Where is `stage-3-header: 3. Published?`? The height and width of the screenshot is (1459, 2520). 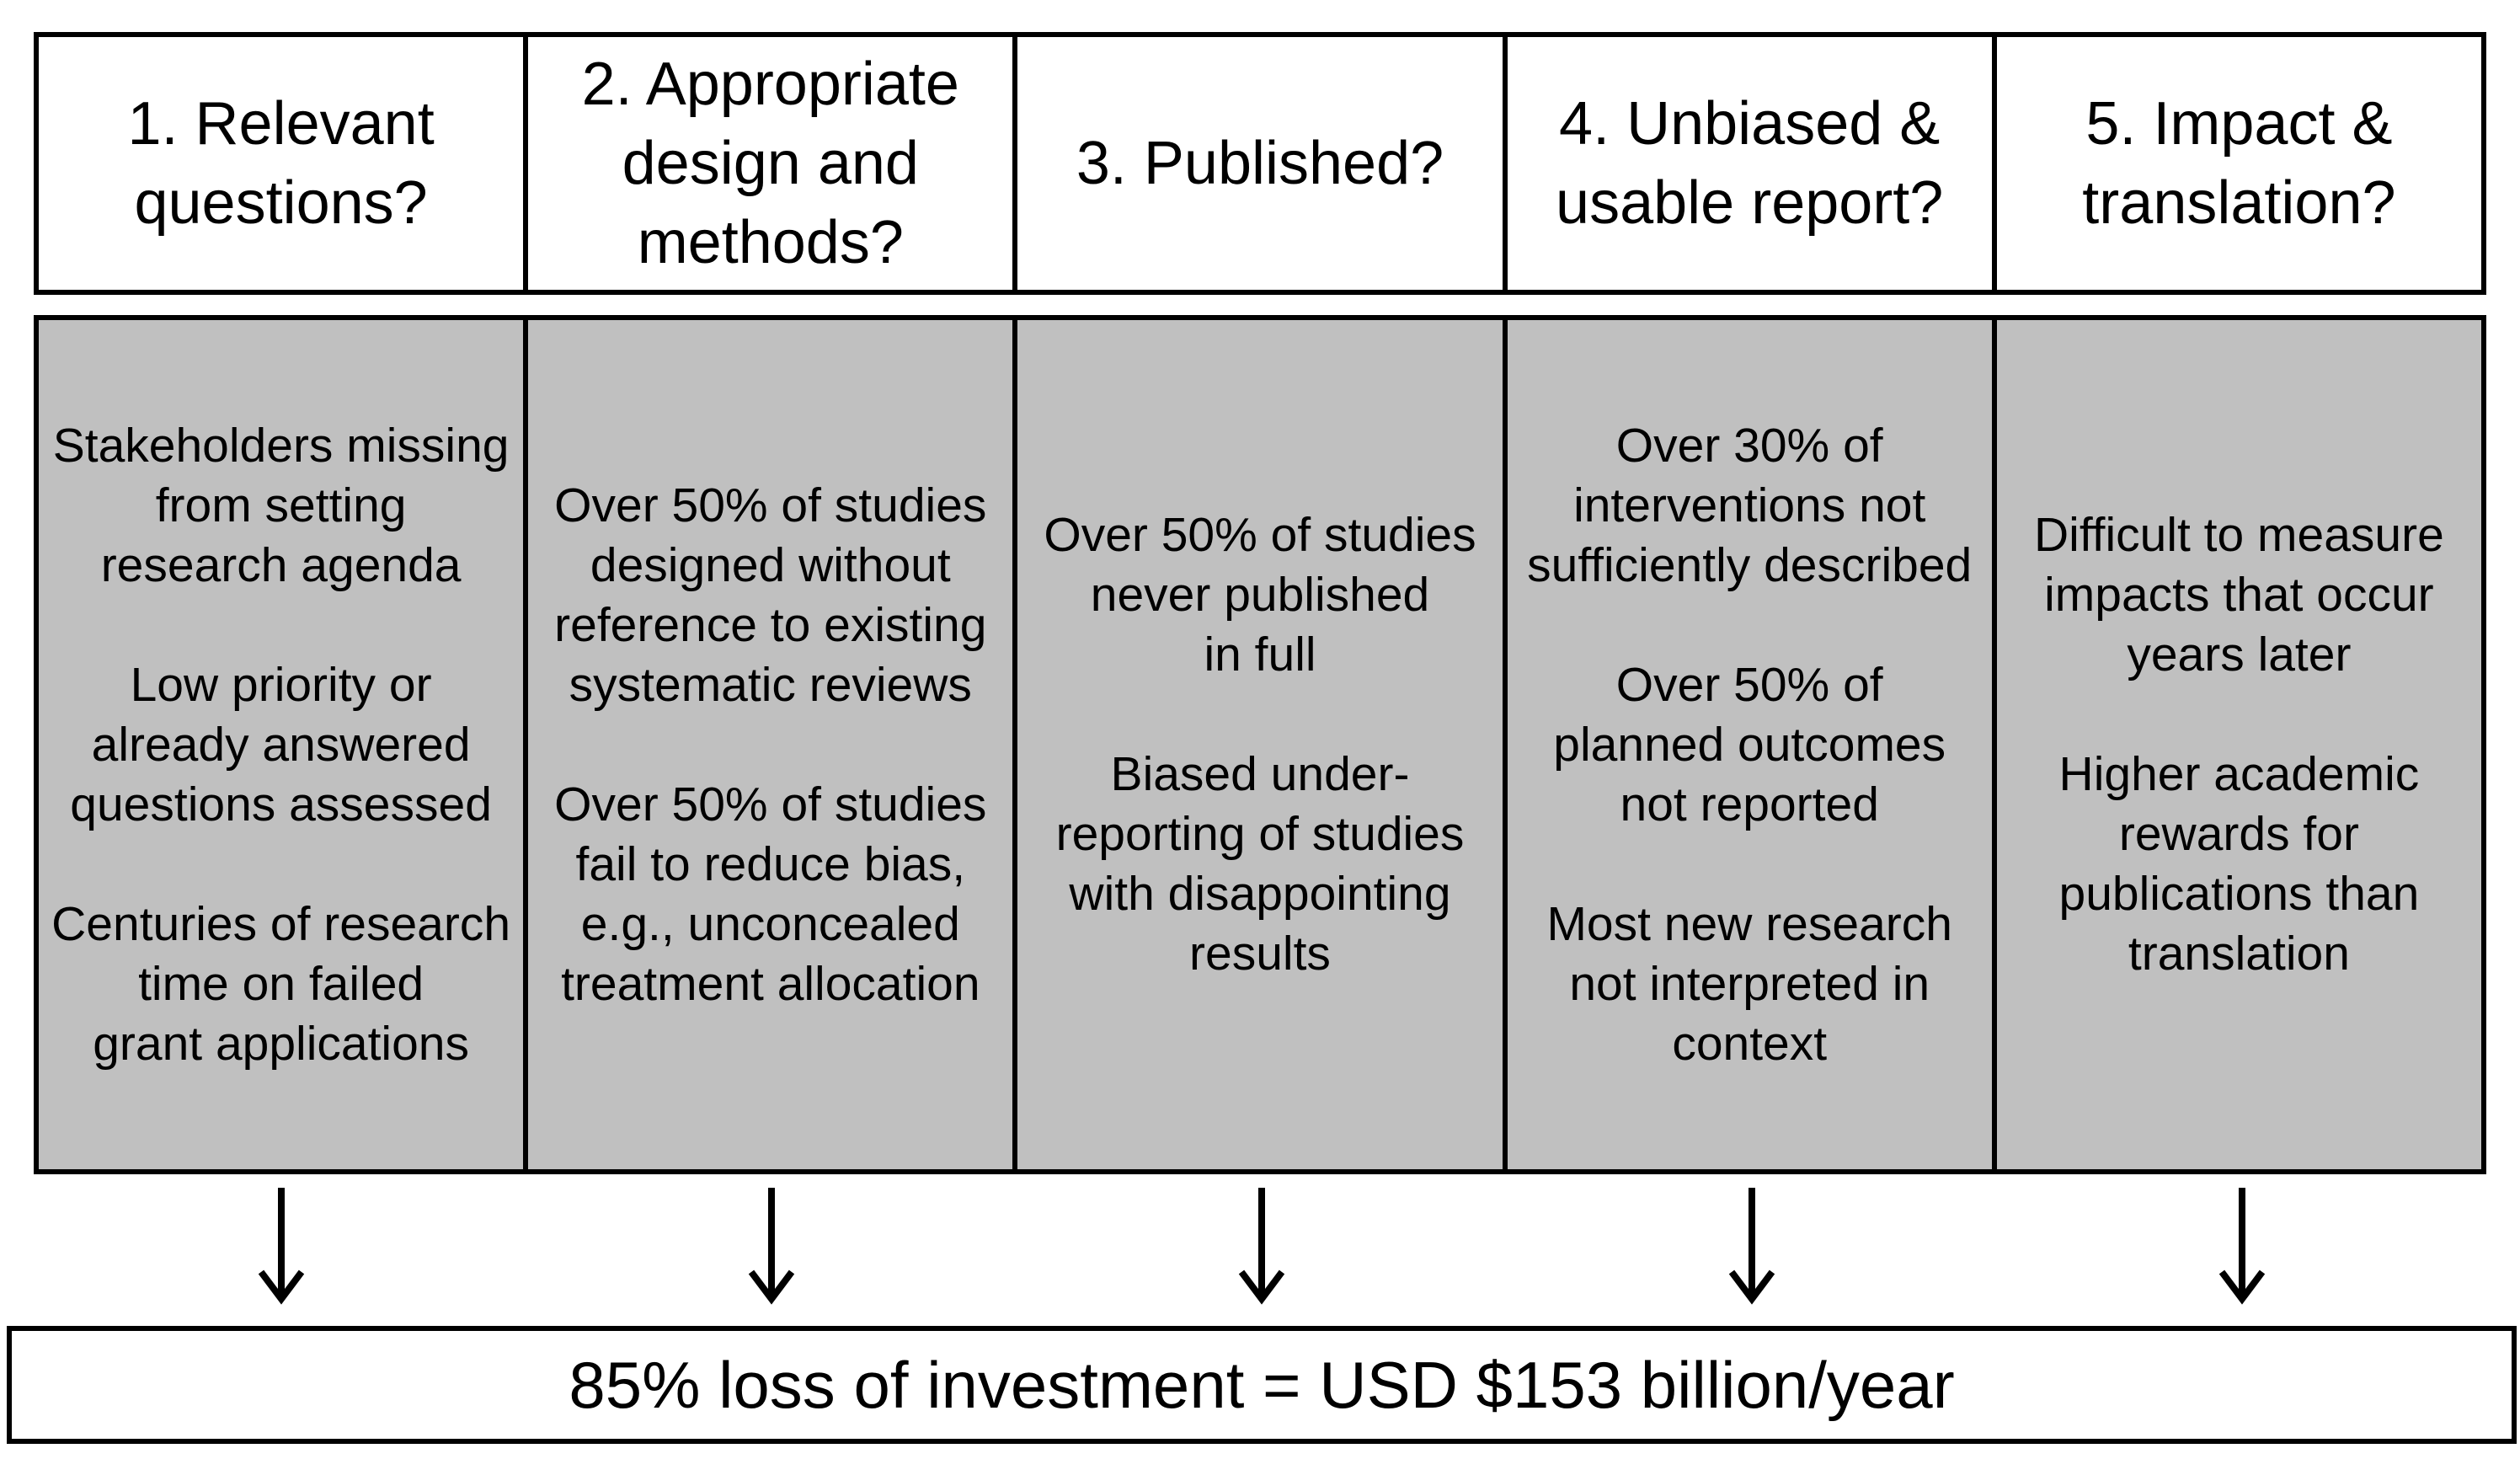 stage-3-header: 3. Published? is located at coordinates (1262, 163).